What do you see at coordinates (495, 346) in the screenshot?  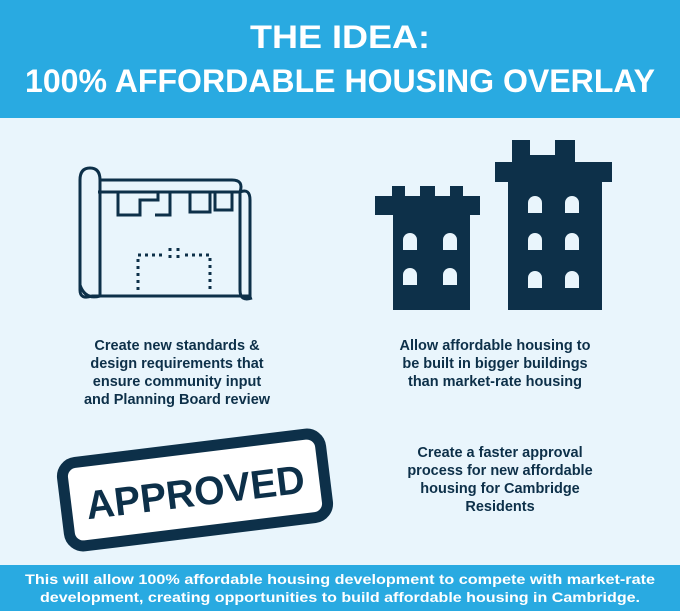 I see `caption: Allow affordable housing to` at bounding box center [495, 346].